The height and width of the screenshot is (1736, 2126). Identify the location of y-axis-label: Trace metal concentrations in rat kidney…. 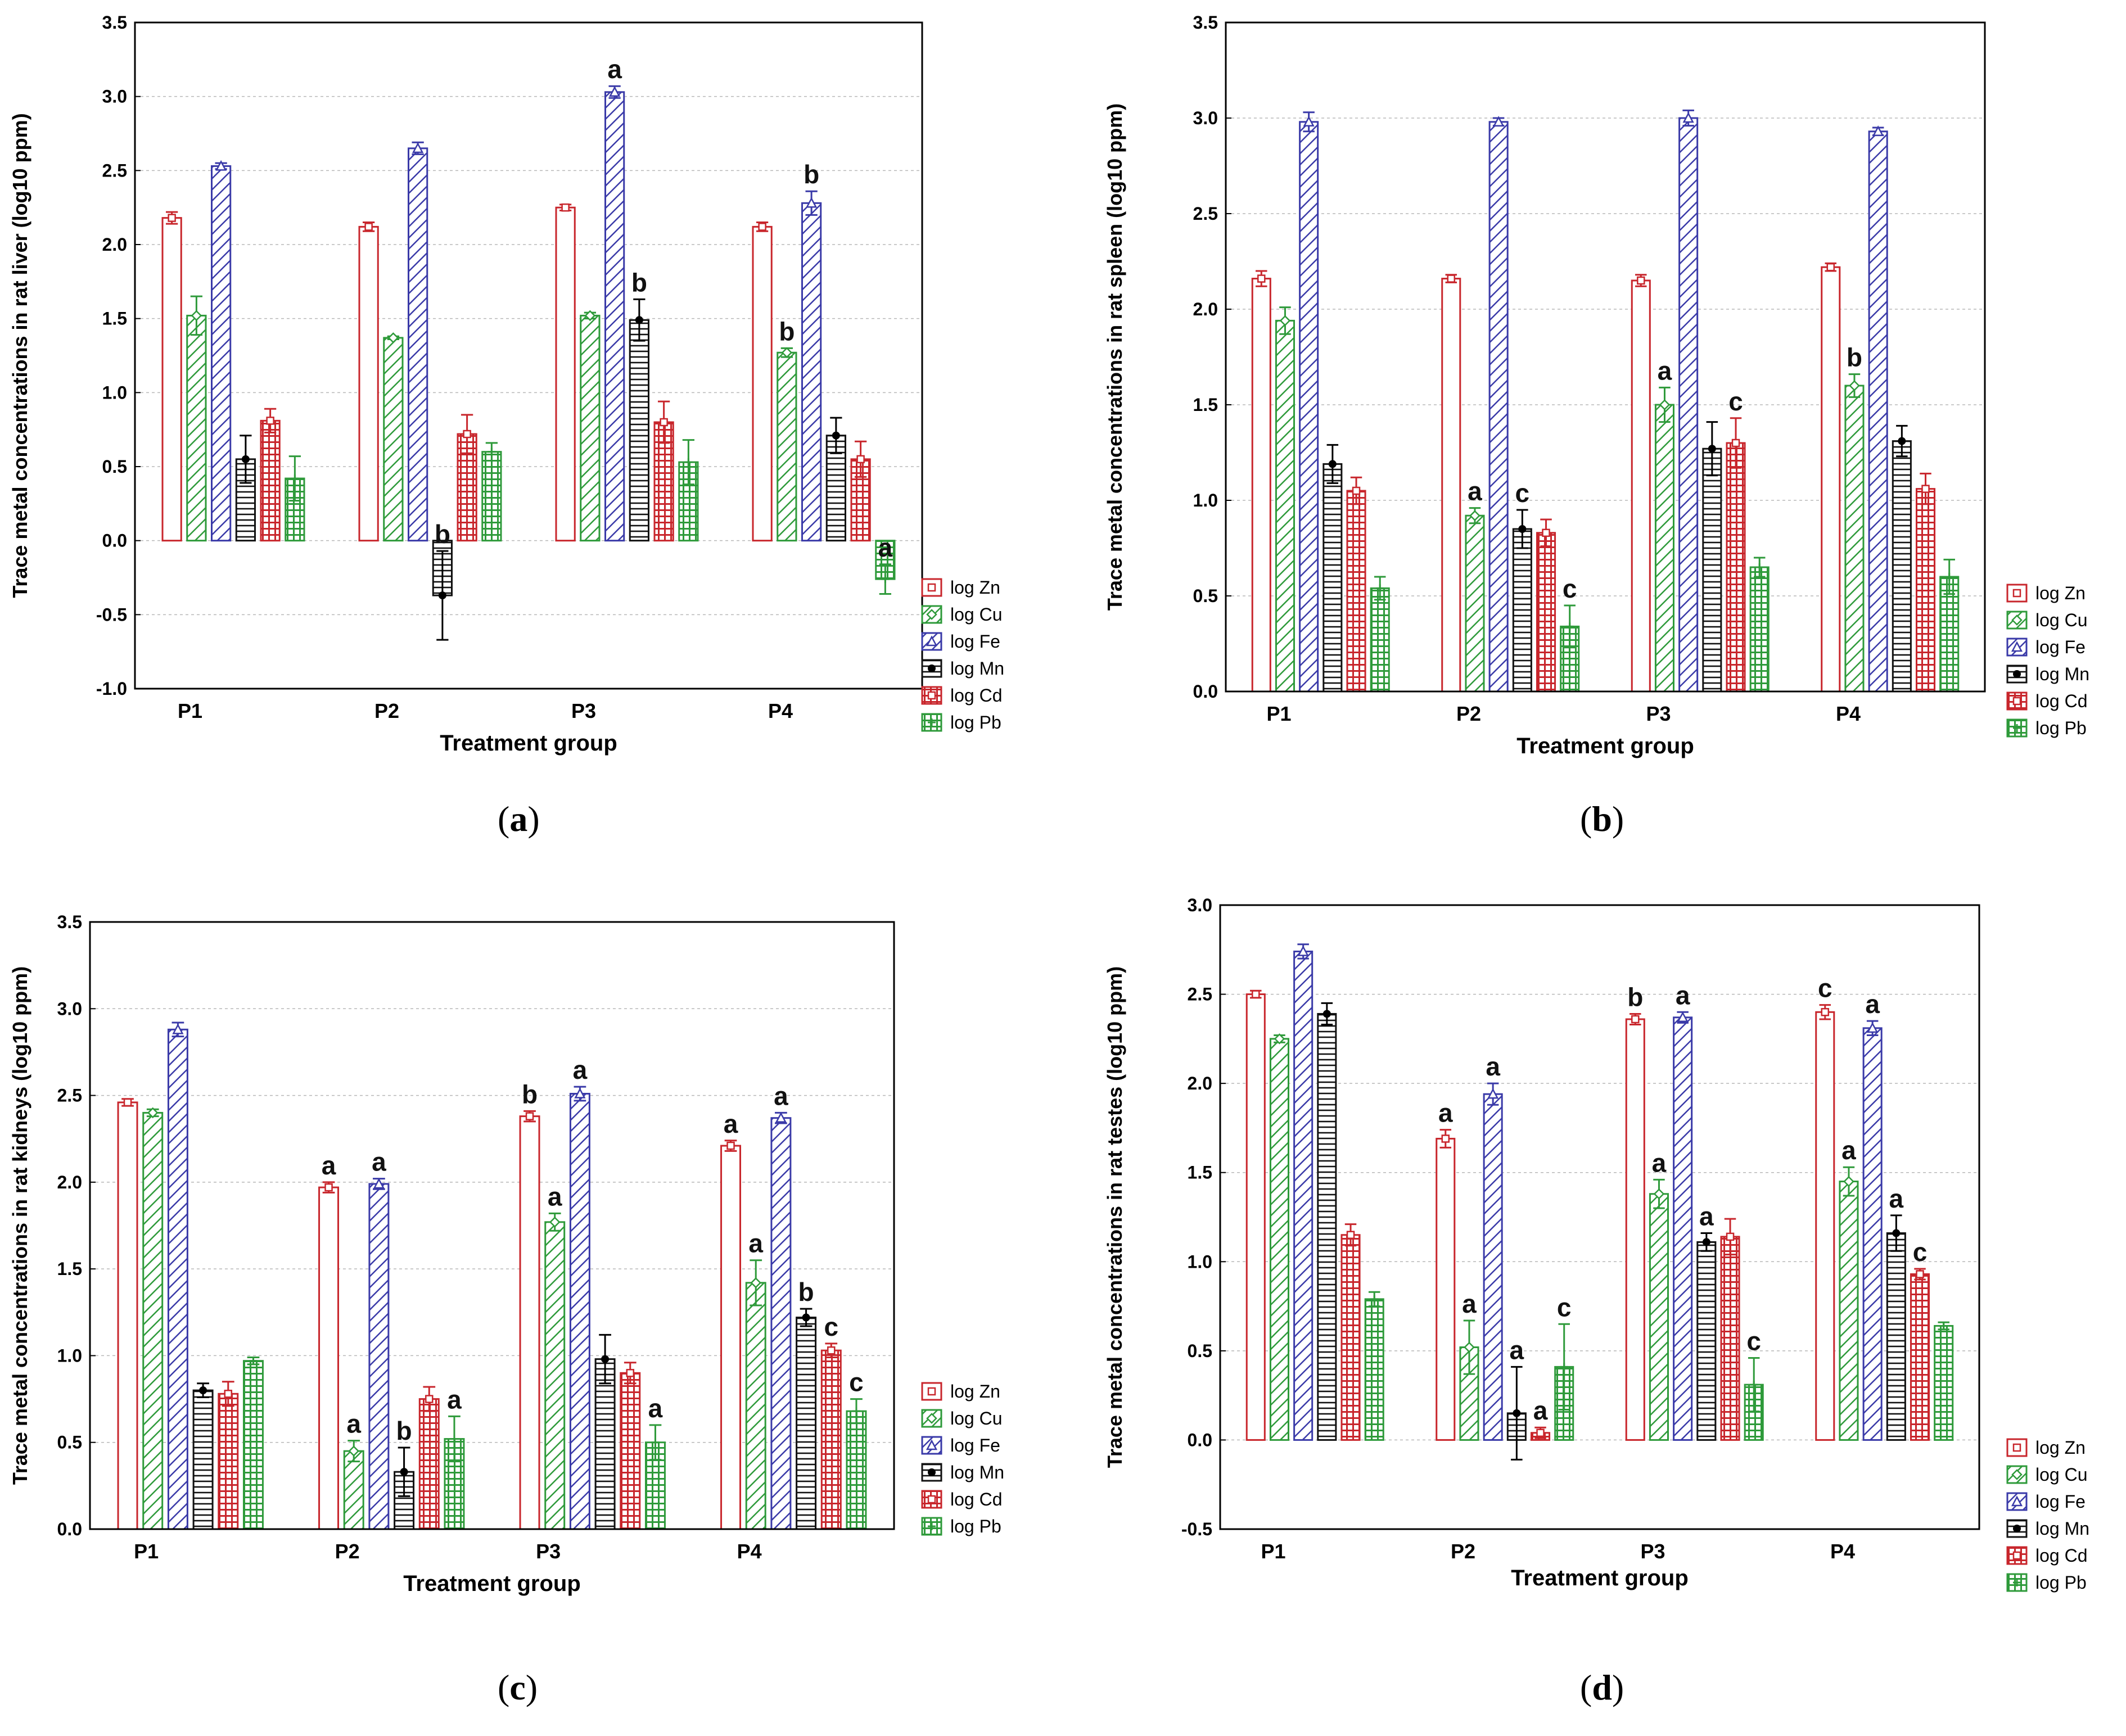
(19, 1225).